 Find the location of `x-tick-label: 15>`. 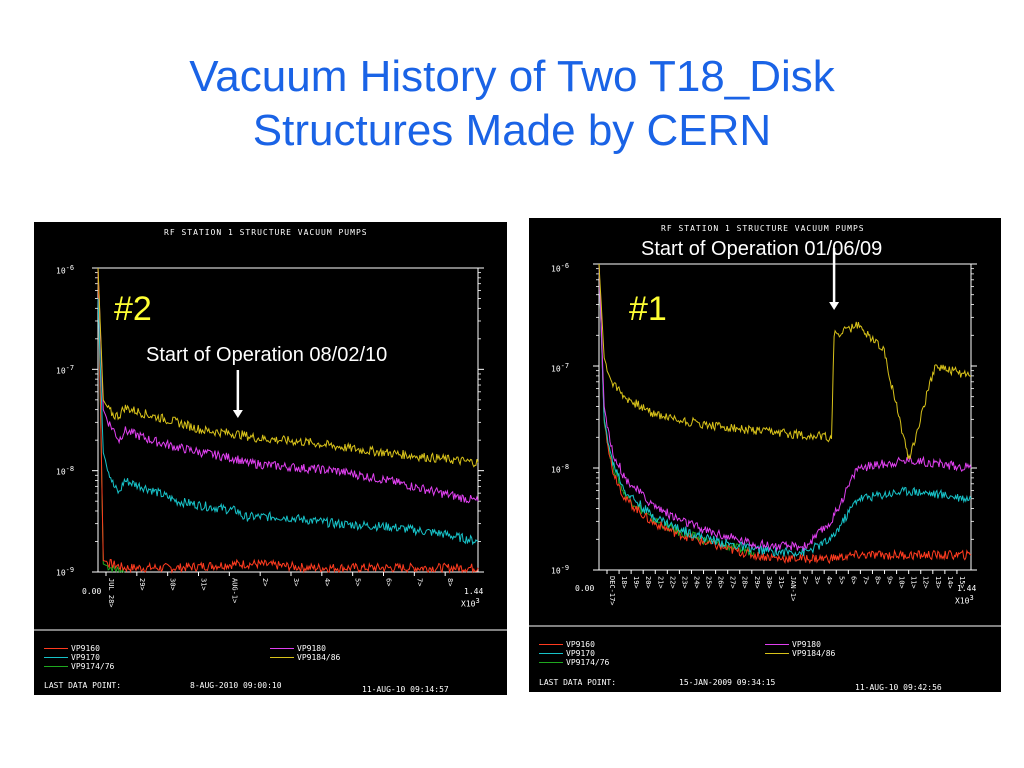

x-tick-label: 15> is located at coordinates (962, 582).